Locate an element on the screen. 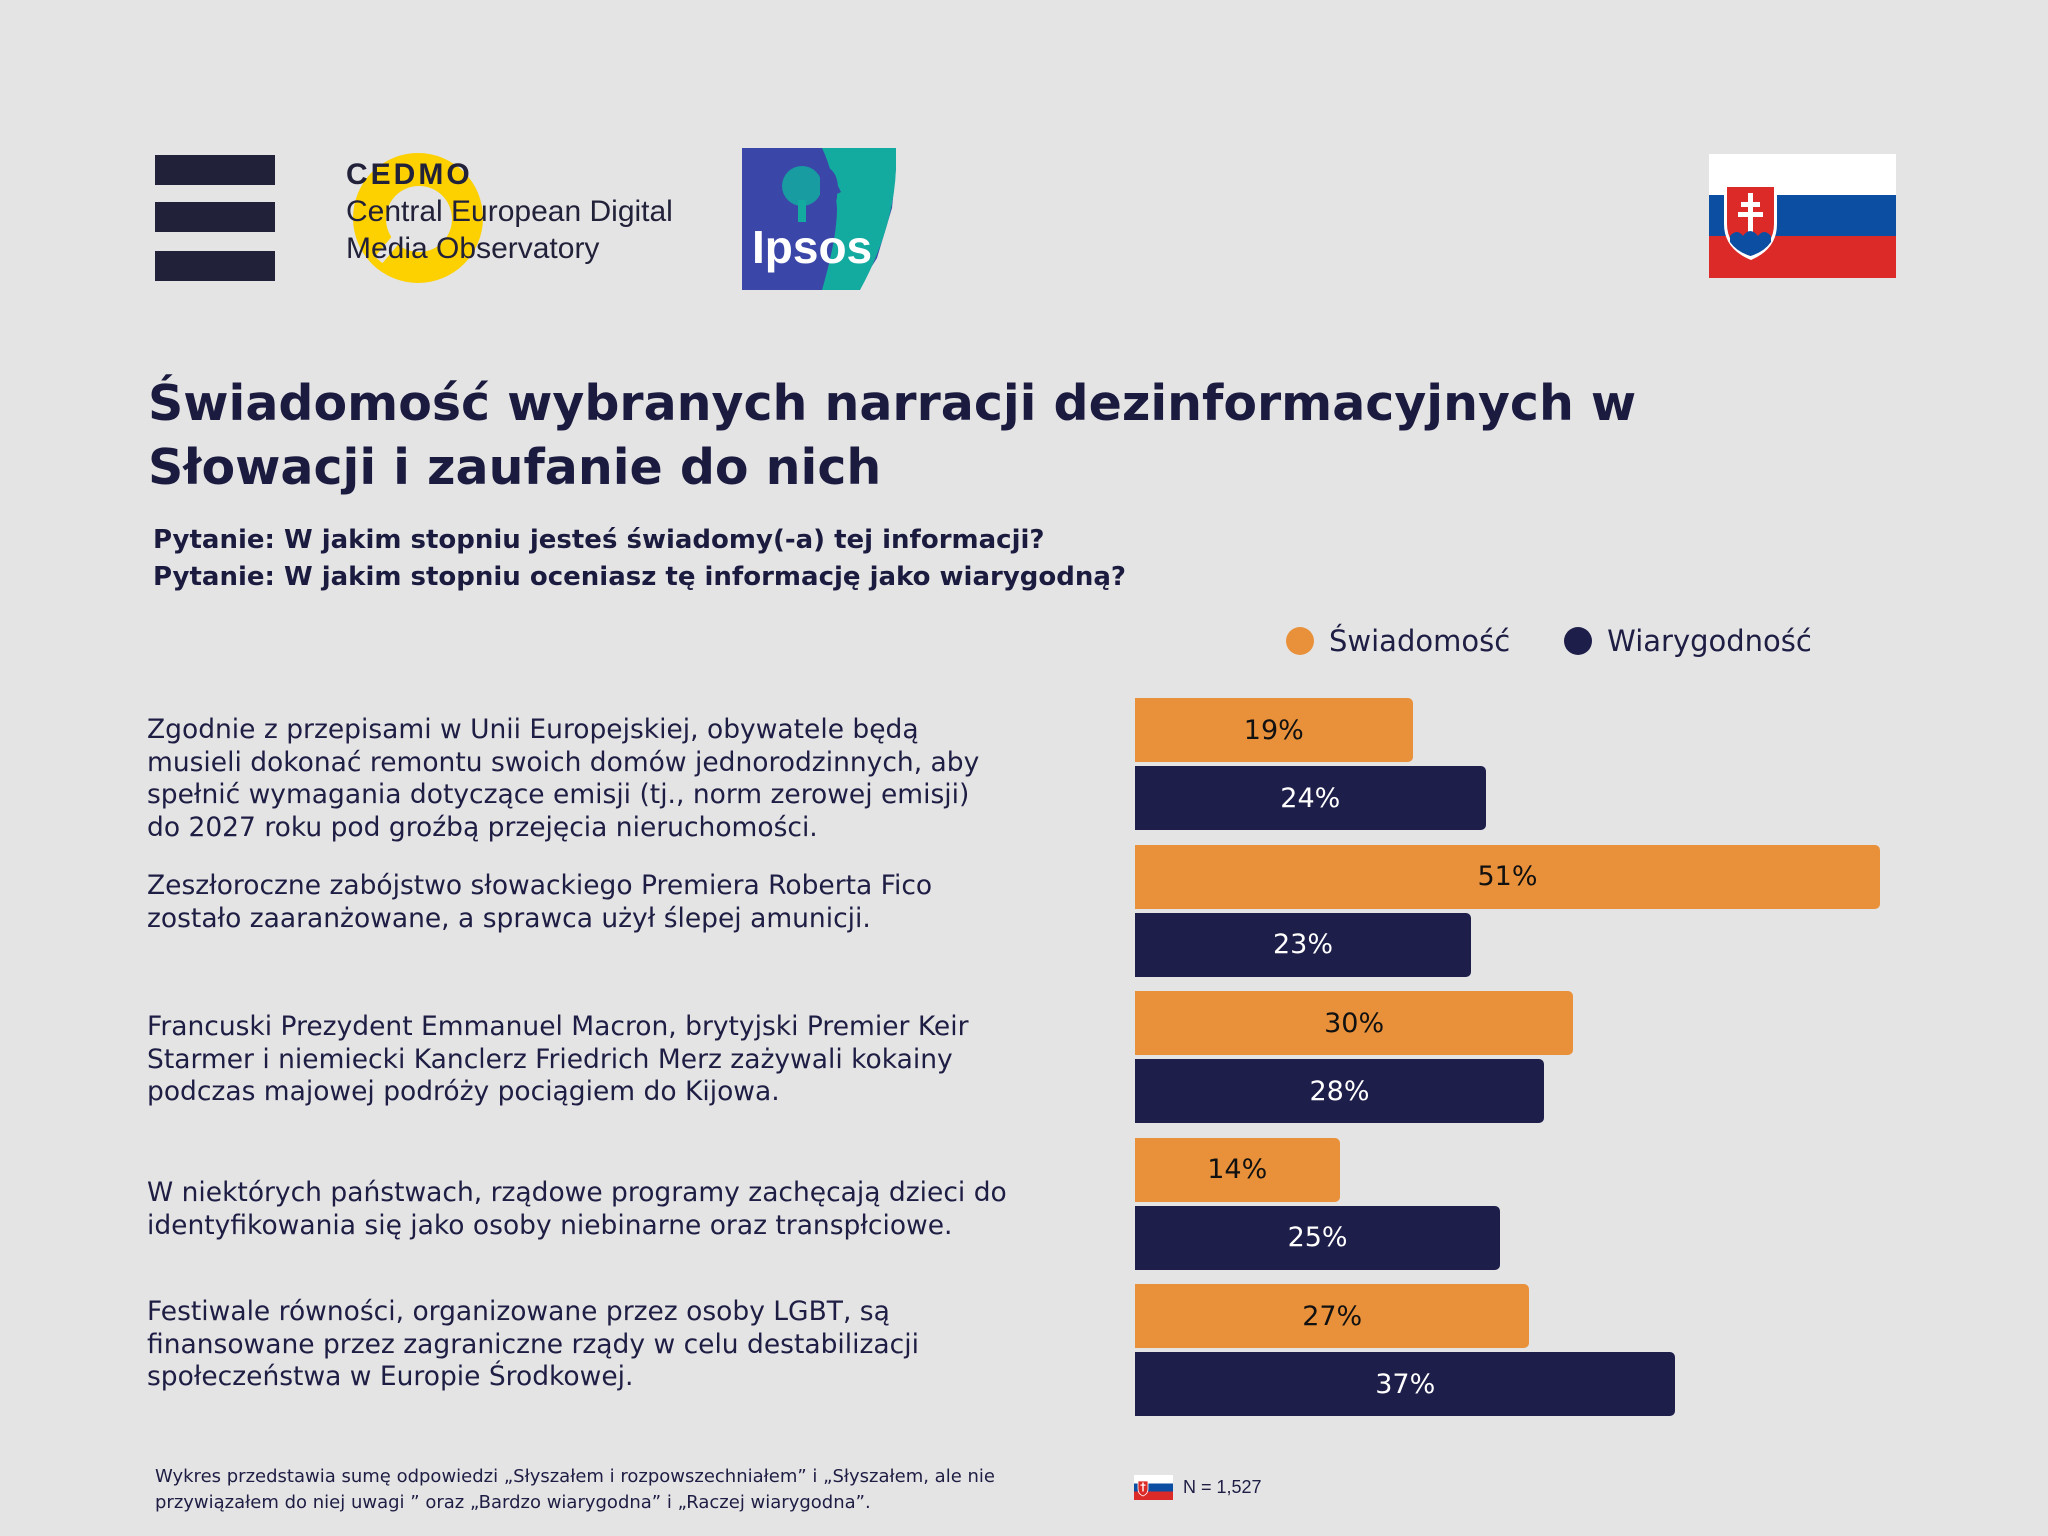 This screenshot has width=2048, height=1536. legend-dot-awareness is located at coordinates (1300, 641).